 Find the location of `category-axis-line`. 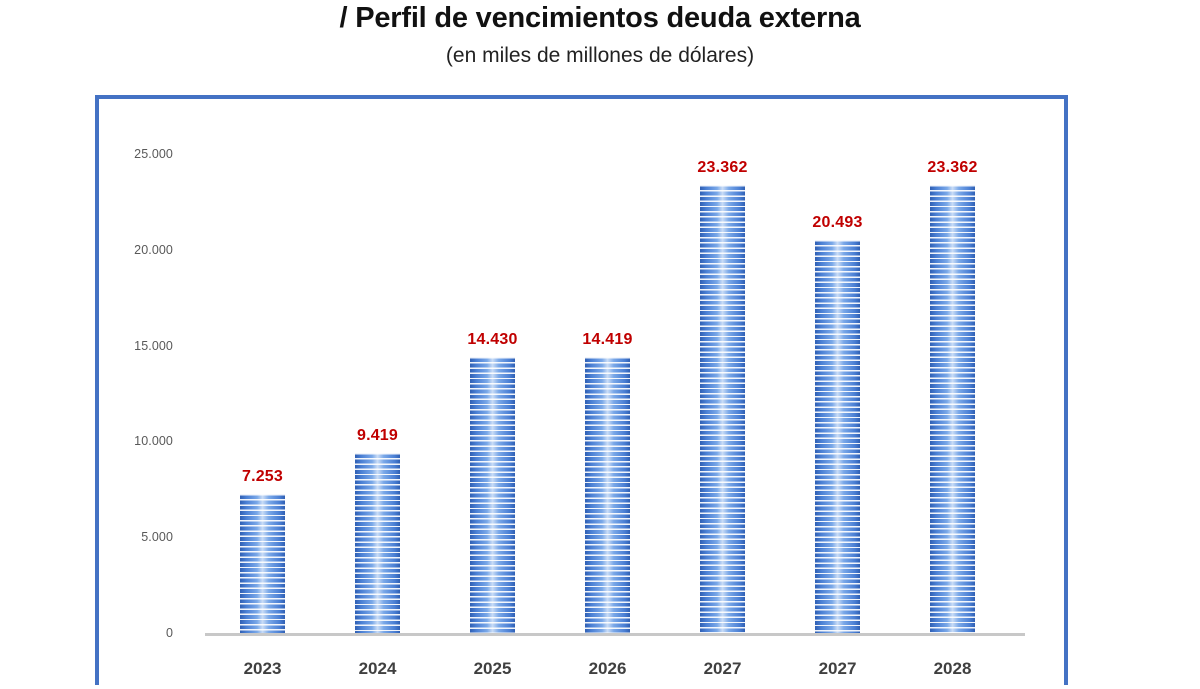

category-axis-line is located at coordinates (615, 634).